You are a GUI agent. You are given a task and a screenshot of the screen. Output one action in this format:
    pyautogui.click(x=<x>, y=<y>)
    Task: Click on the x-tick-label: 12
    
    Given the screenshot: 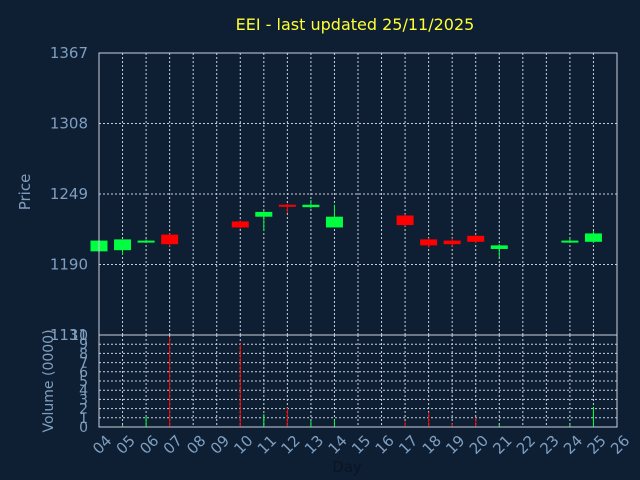 What is the action you would take?
    pyautogui.click(x=290, y=445)
    